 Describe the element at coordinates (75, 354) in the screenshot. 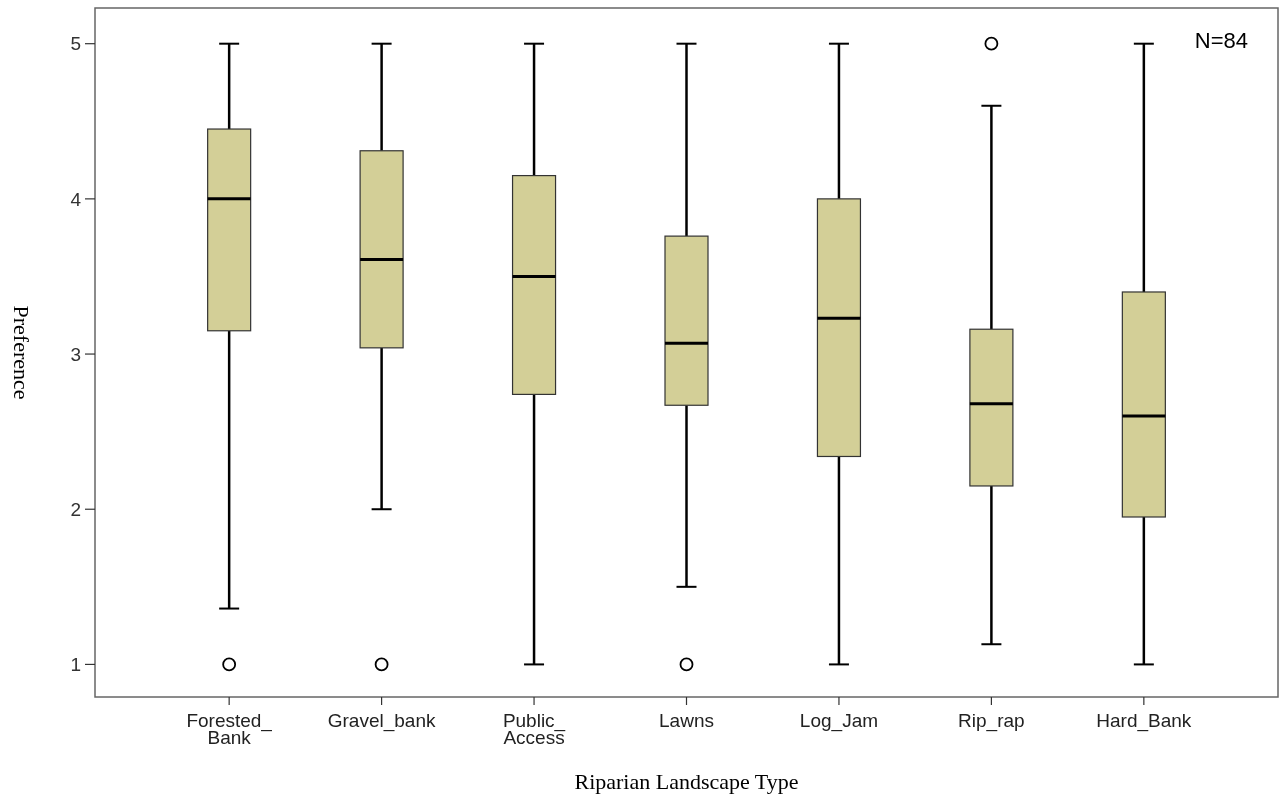

I see `y-tick-label: 3` at that location.